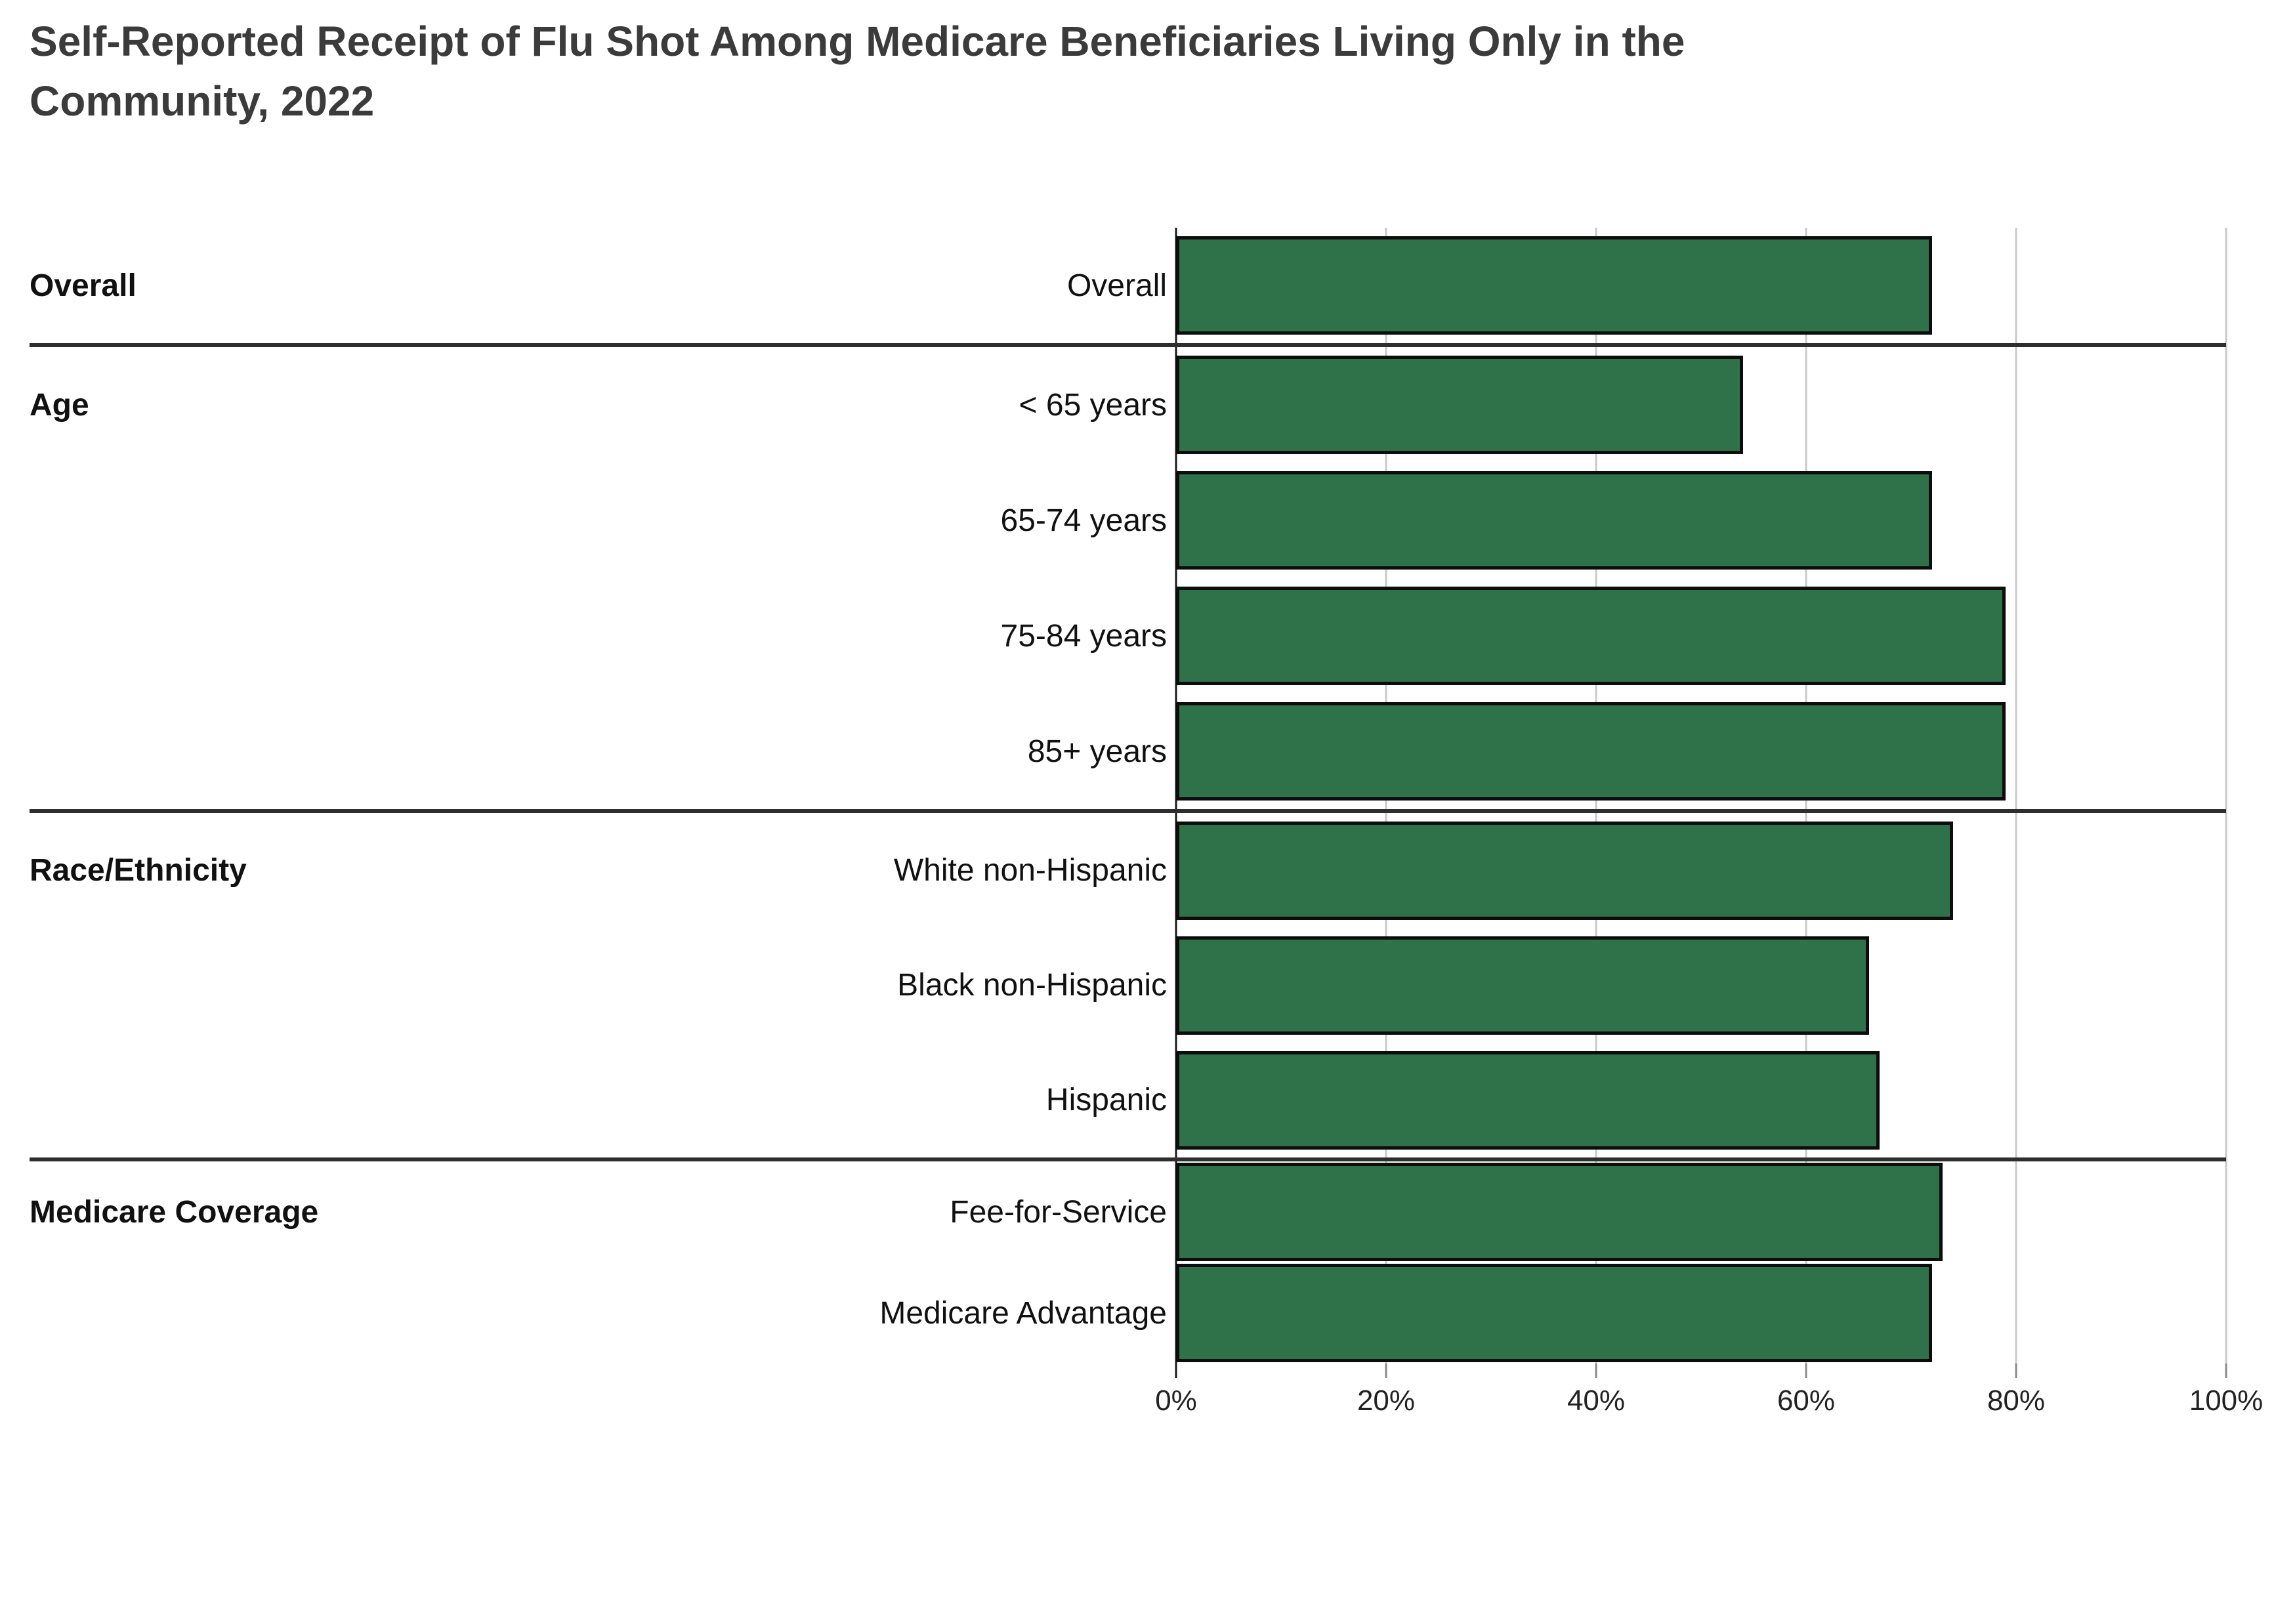 The width and height of the screenshot is (2274, 1624). I want to click on section-label-overall: Overall, so click(83, 285).